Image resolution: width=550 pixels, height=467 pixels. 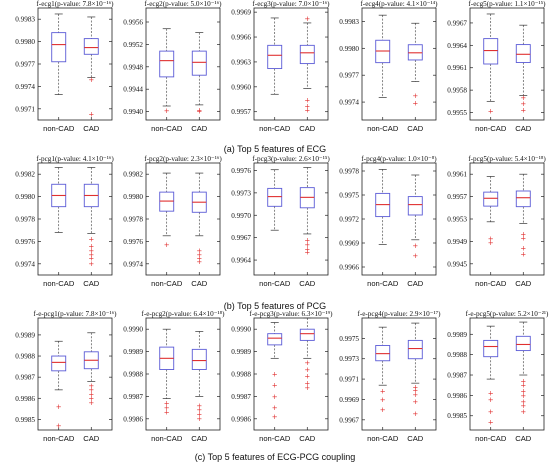 What do you see at coordinates (75, 159) in the screenshot?
I see `chart-title: f-pcg1(p-value: 4.1×10⁻¹⁶)` at bounding box center [75, 159].